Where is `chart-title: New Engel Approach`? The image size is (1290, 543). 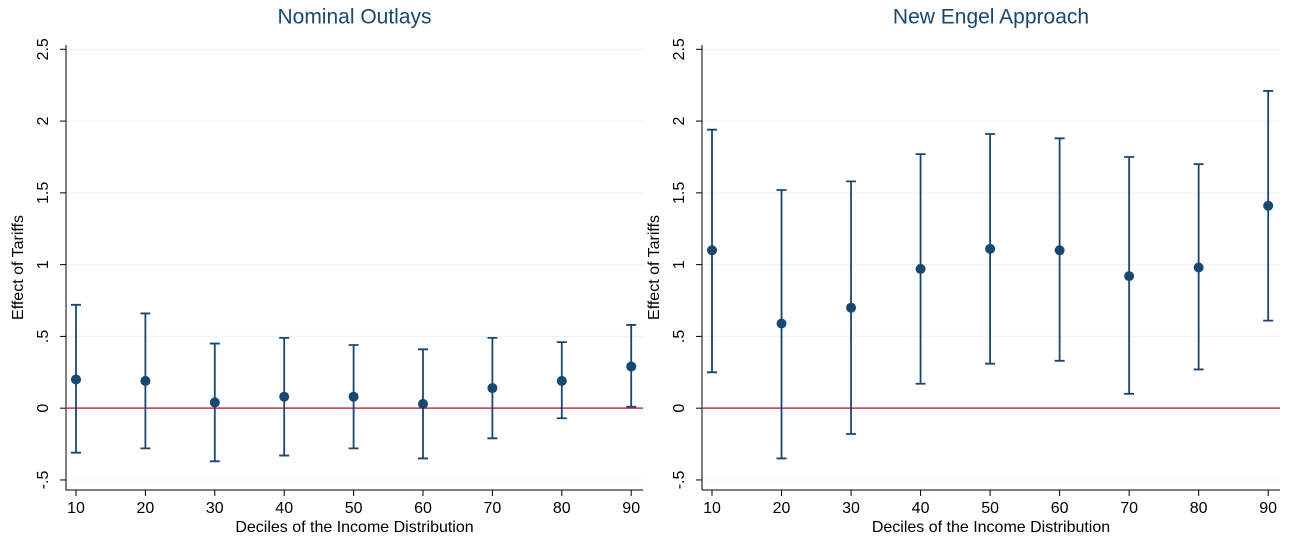
chart-title: New Engel Approach is located at coordinates (991, 17).